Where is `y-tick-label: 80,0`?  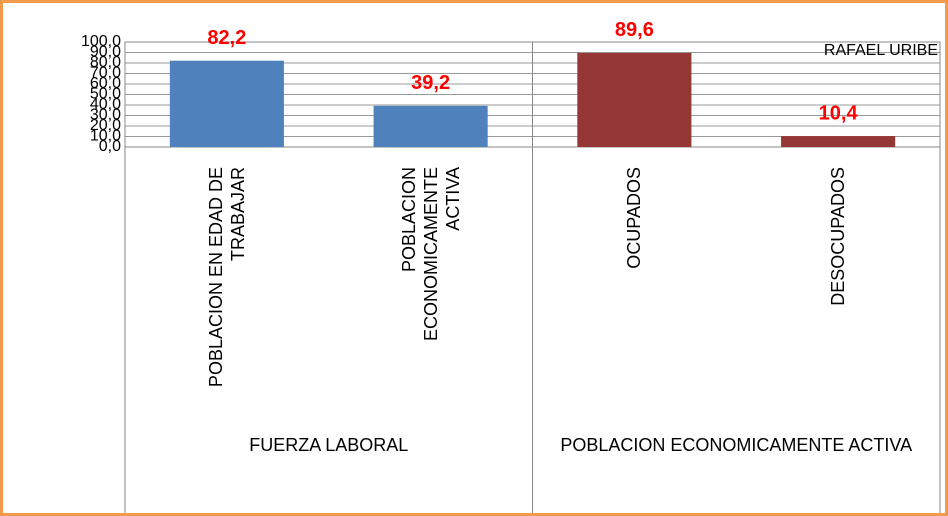
y-tick-label: 80,0 is located at coordinates (105, 62).